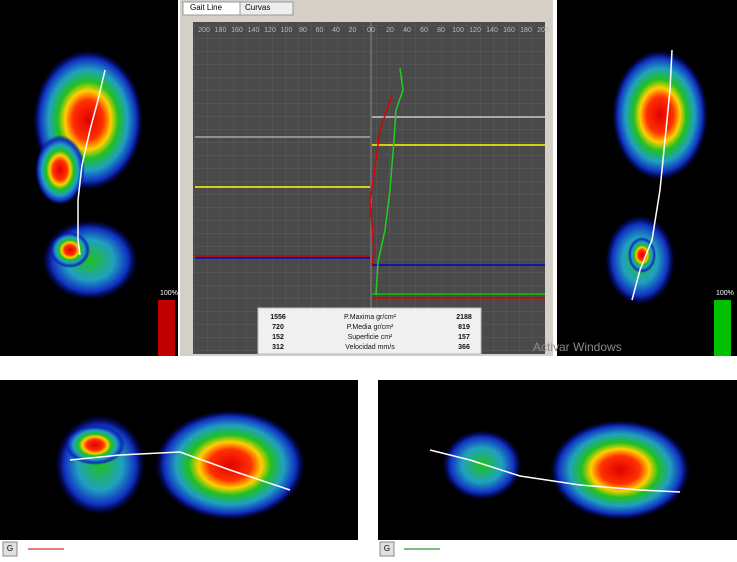  I want to click on stat-left: 1556, so click(278, 317).